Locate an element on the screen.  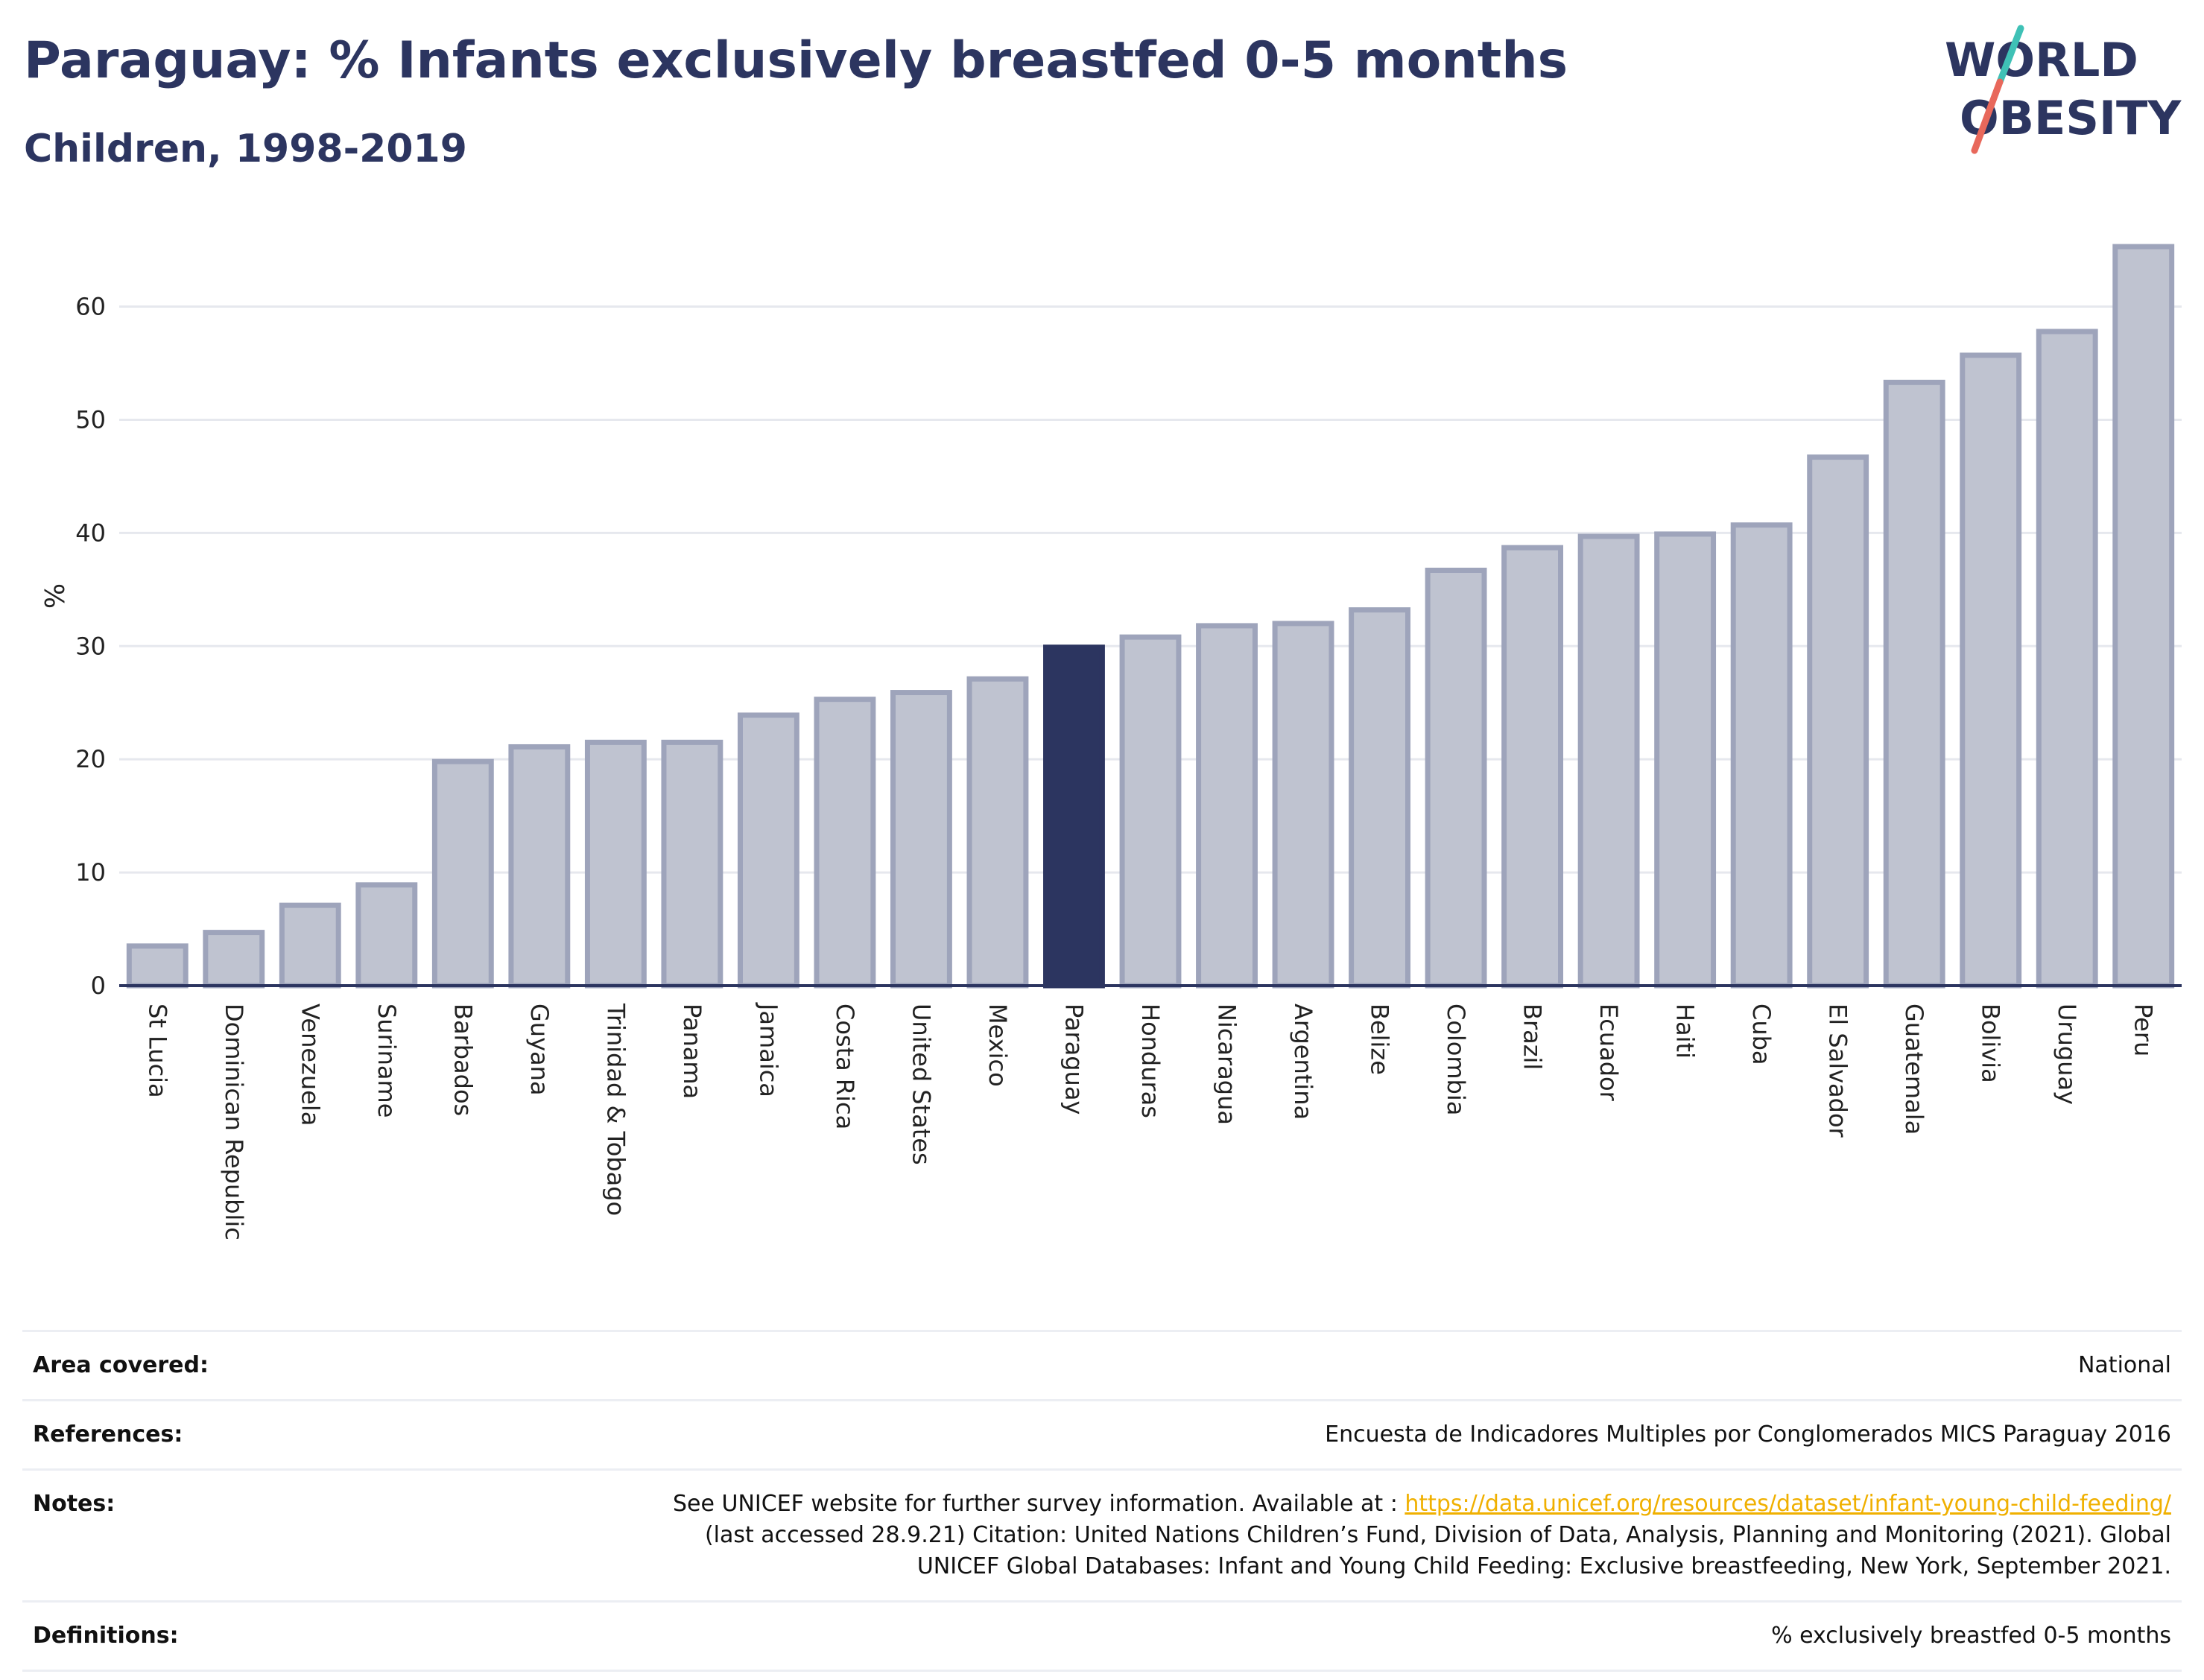
x-tick-label-united-states: United States is located at coordinates (921, 1084).